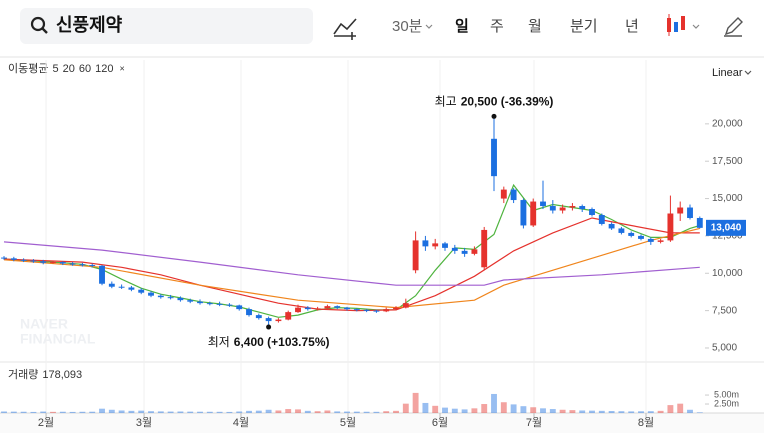  I want to click on scale-chevron, so click(748, 72).